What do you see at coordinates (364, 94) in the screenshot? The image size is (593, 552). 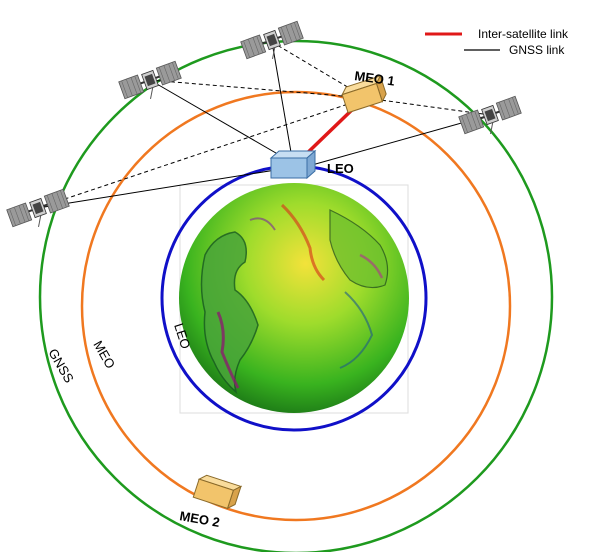 I see `meo1-satellite` at bounding box center [364, 94].